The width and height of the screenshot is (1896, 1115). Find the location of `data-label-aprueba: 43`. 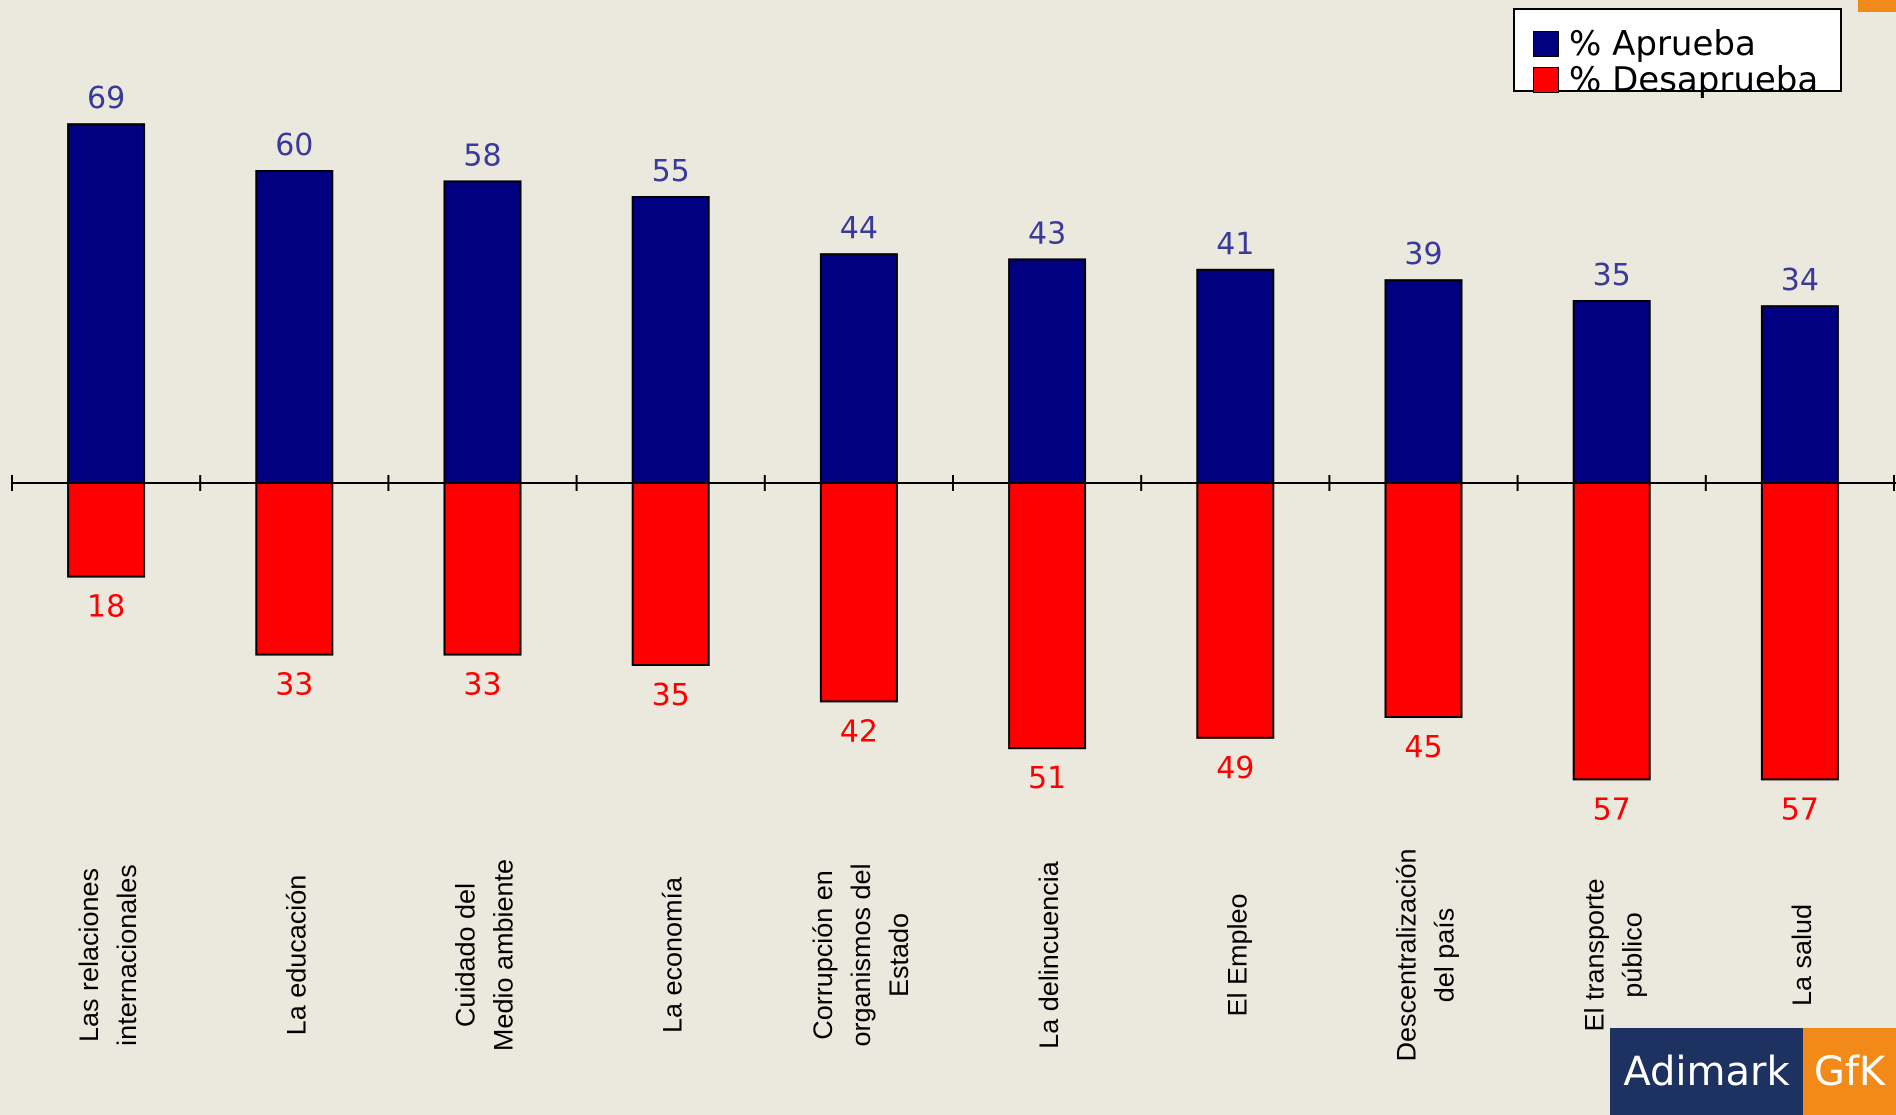

data-label-aprueba: 43 is located at coordinates (1047, 233).